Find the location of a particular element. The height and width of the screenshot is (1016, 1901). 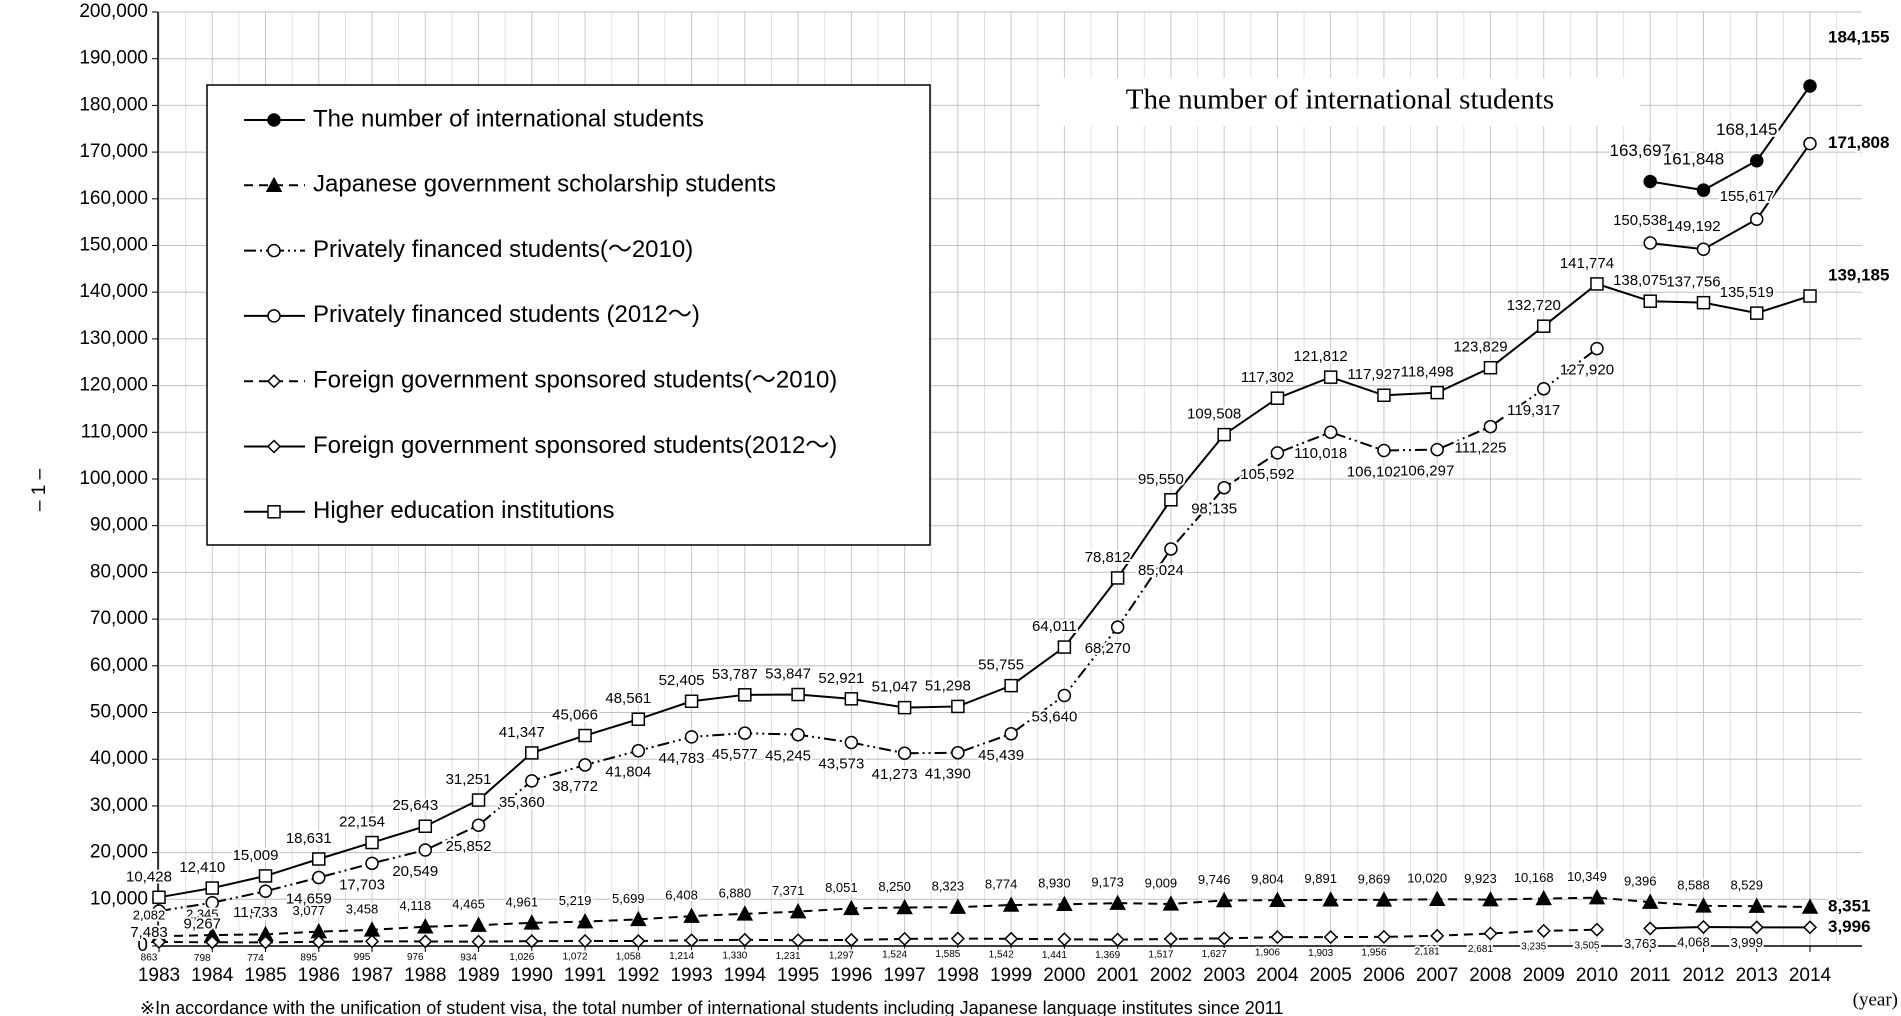

value-label: 155,617 is located at coordinates (1747, 196).